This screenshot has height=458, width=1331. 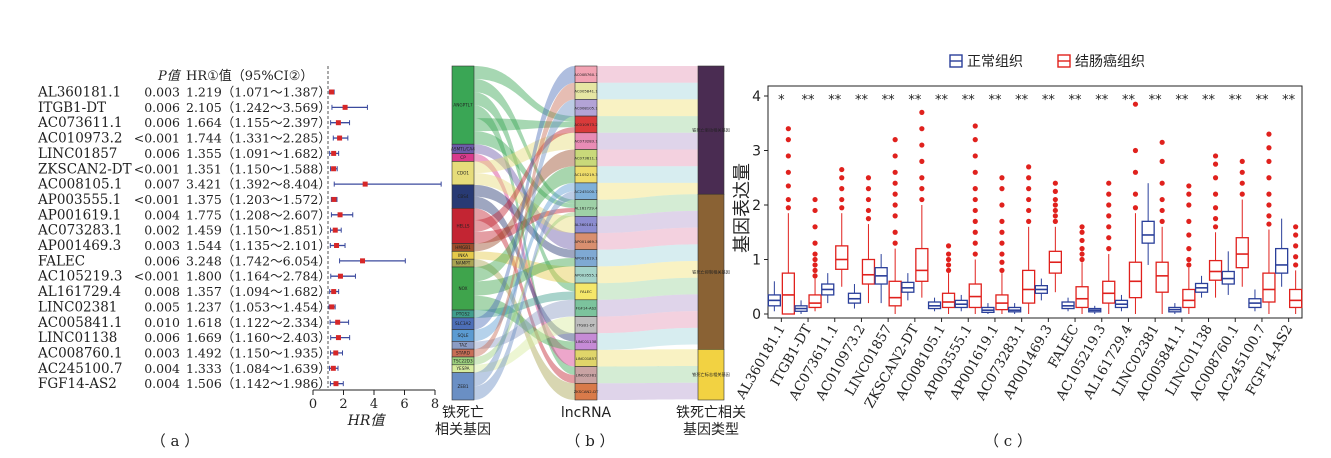 I want to click on hr-value: 1.333（1.084～1.639）, so click(x=258, y=368).